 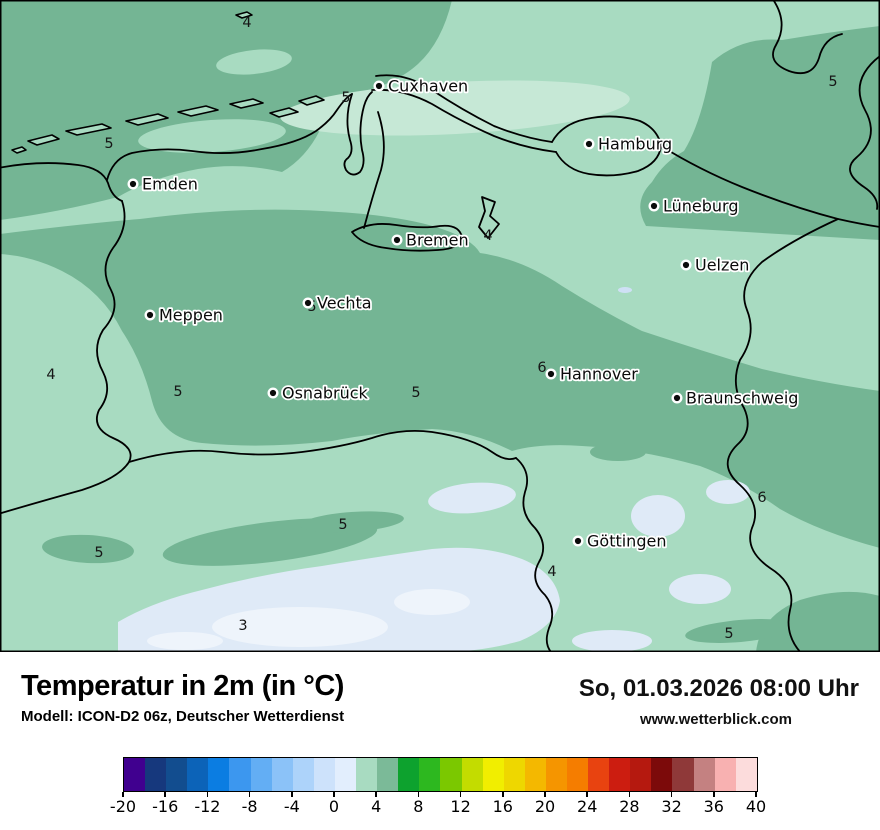 What do you see at coordinates (61, 182) in the screenshot?
I see `coastline-west` at bounding box center [61, 182].